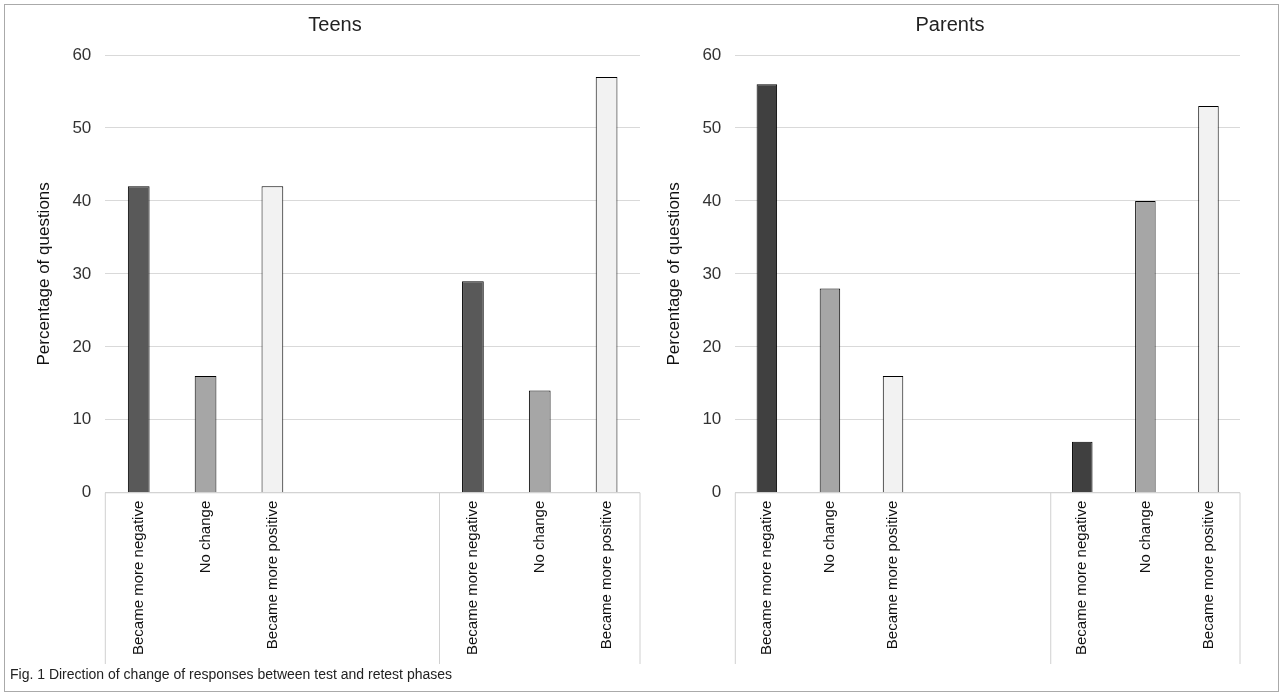 The image size is (1285, 697). I want to click on chart-title: Teens, so click(335, 23).